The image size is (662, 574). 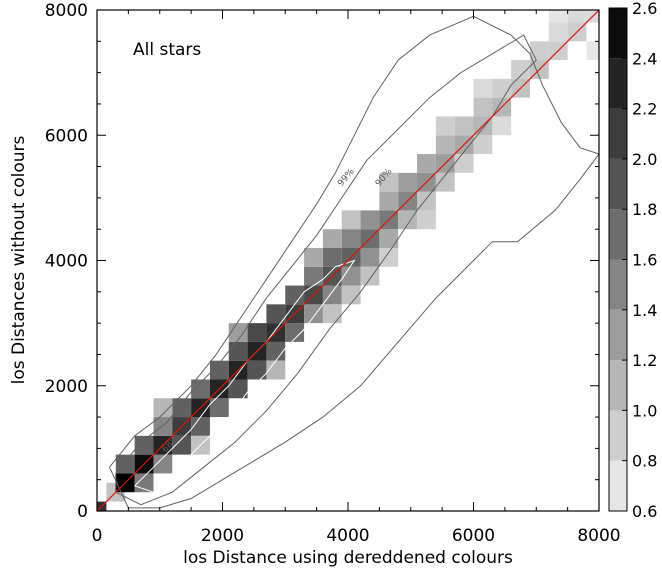 I want to click on x-tick-label: 6000, so click(x=473, y=536).